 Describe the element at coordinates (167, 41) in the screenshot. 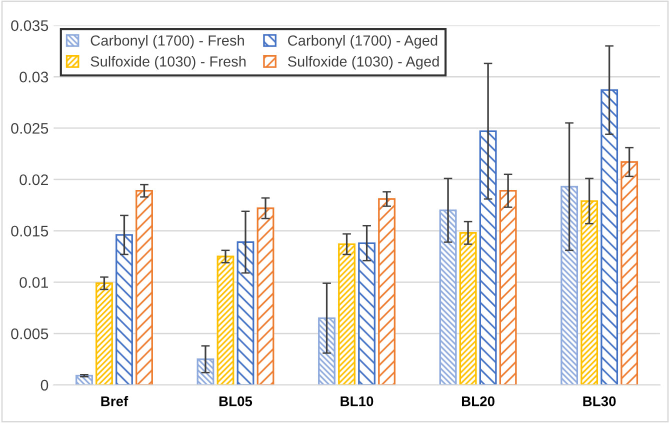

I see `legend-label: Carbonyl (1700) - Fresh` at that location.